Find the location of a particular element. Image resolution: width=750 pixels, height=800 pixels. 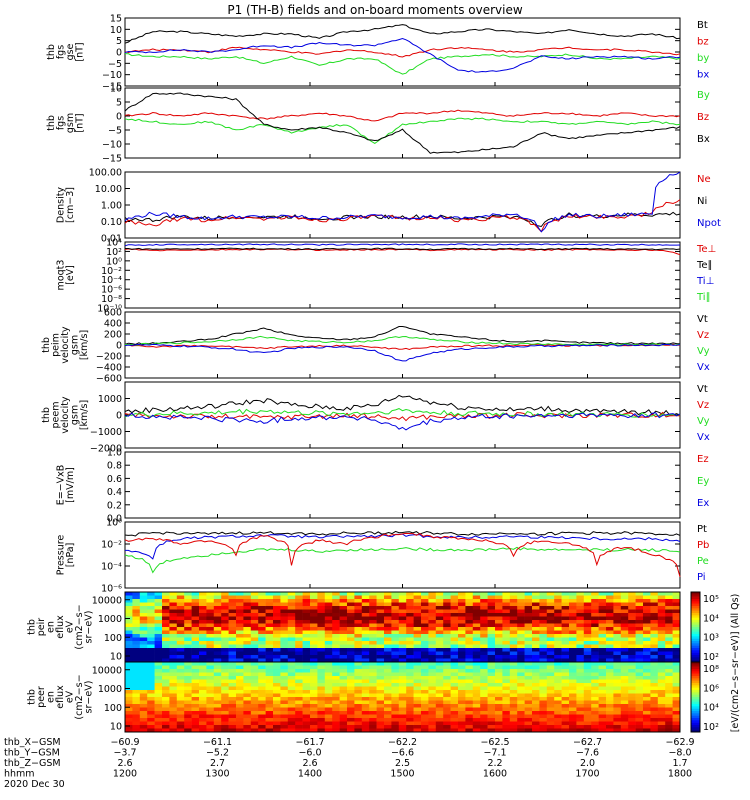

y-tick-label: 10.00 is located at coordinates (108, 189).